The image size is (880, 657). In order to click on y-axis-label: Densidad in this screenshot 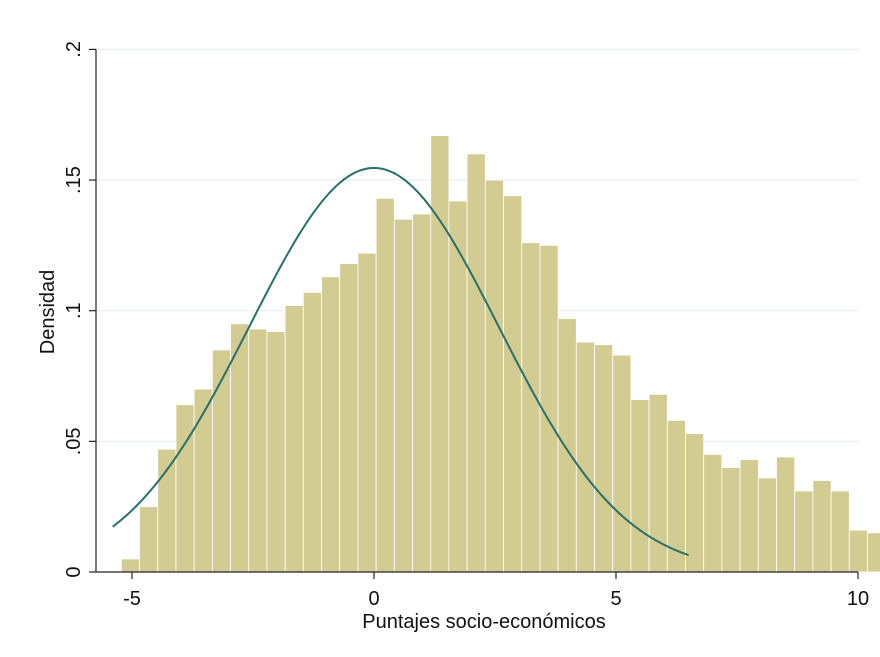, I will do `click(48, 312)`.